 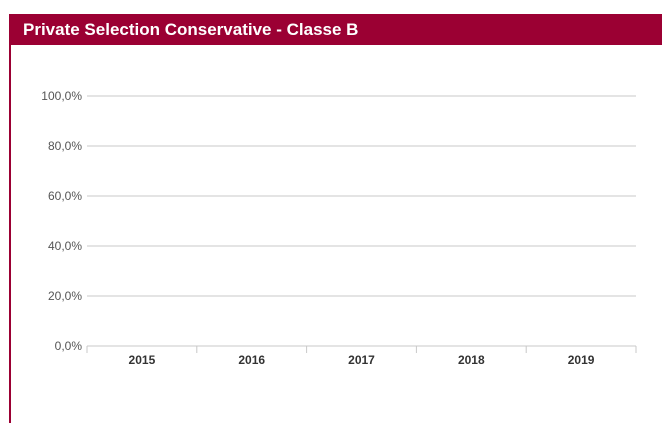 What do you see at coordinates (361, 360) in the screenshot?
I see `x-category-label: 2017` at bounding box center [361, 360].